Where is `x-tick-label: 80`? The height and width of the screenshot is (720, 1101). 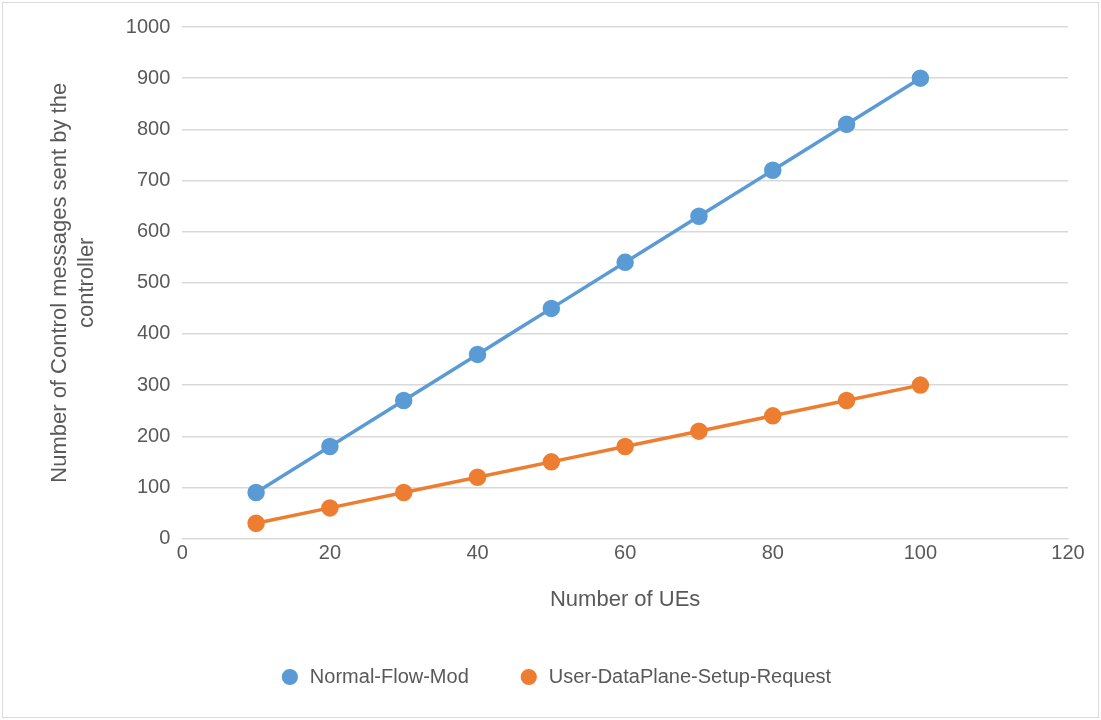
x-tick-label: 80 is located at coordinates (772, 552).